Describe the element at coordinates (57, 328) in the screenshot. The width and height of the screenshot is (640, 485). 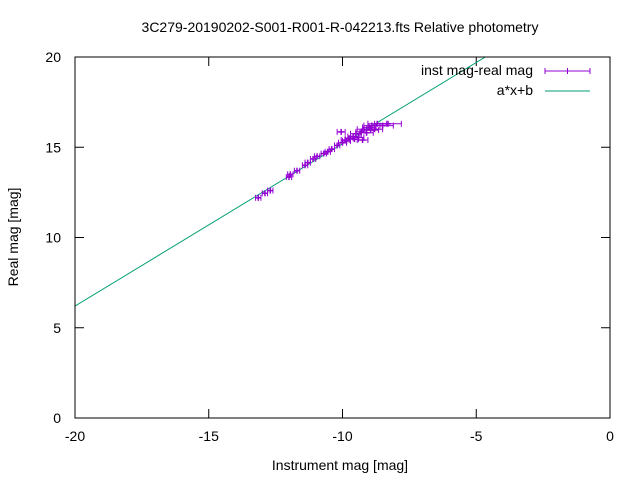
I see `y-tick-label: 5` at that location.